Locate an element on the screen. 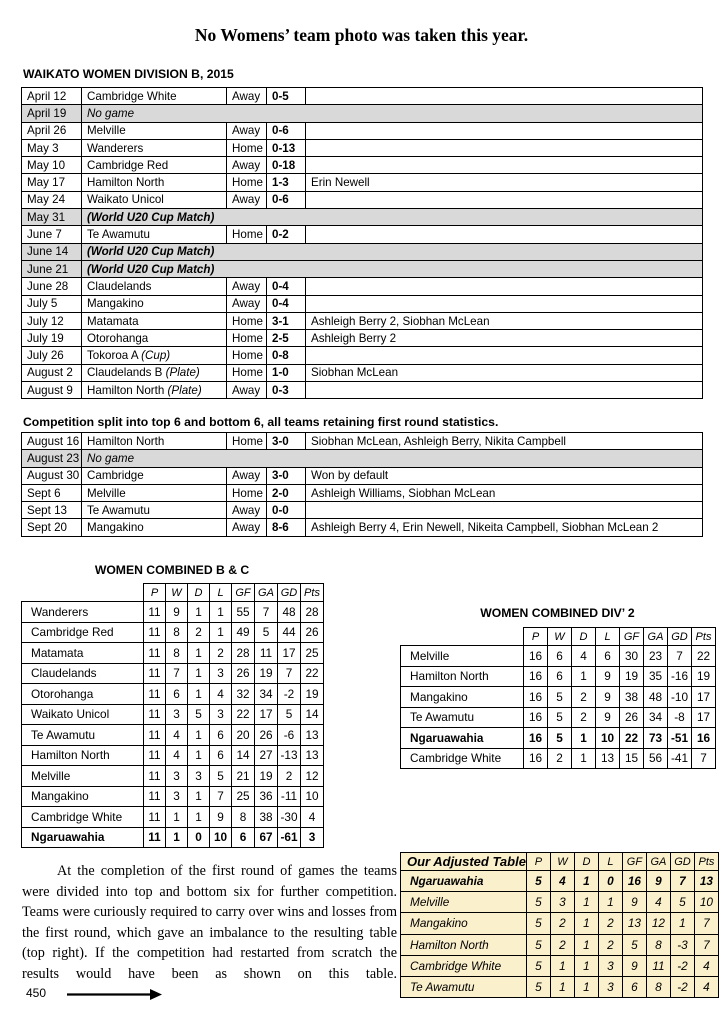 This screenshot has width=723, height=1024. league-row: Cambridge Red 11 8 2 1 49 5 44 26 is located at coordinates (172, 632).